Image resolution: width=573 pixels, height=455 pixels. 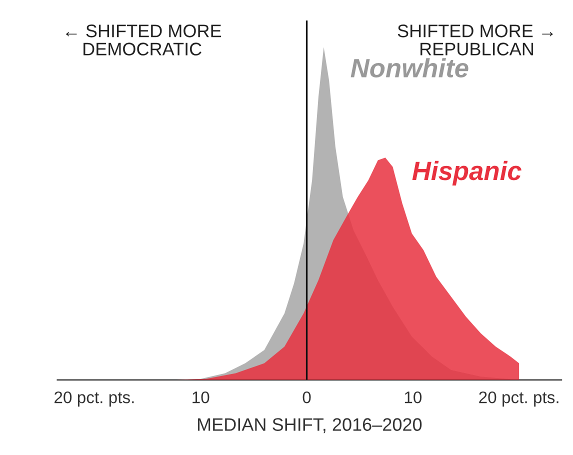 What do you see at coordinates (409, 68) in the screenshot?
I see `series-label: Nonwhite` at bounding box center [409, 68].